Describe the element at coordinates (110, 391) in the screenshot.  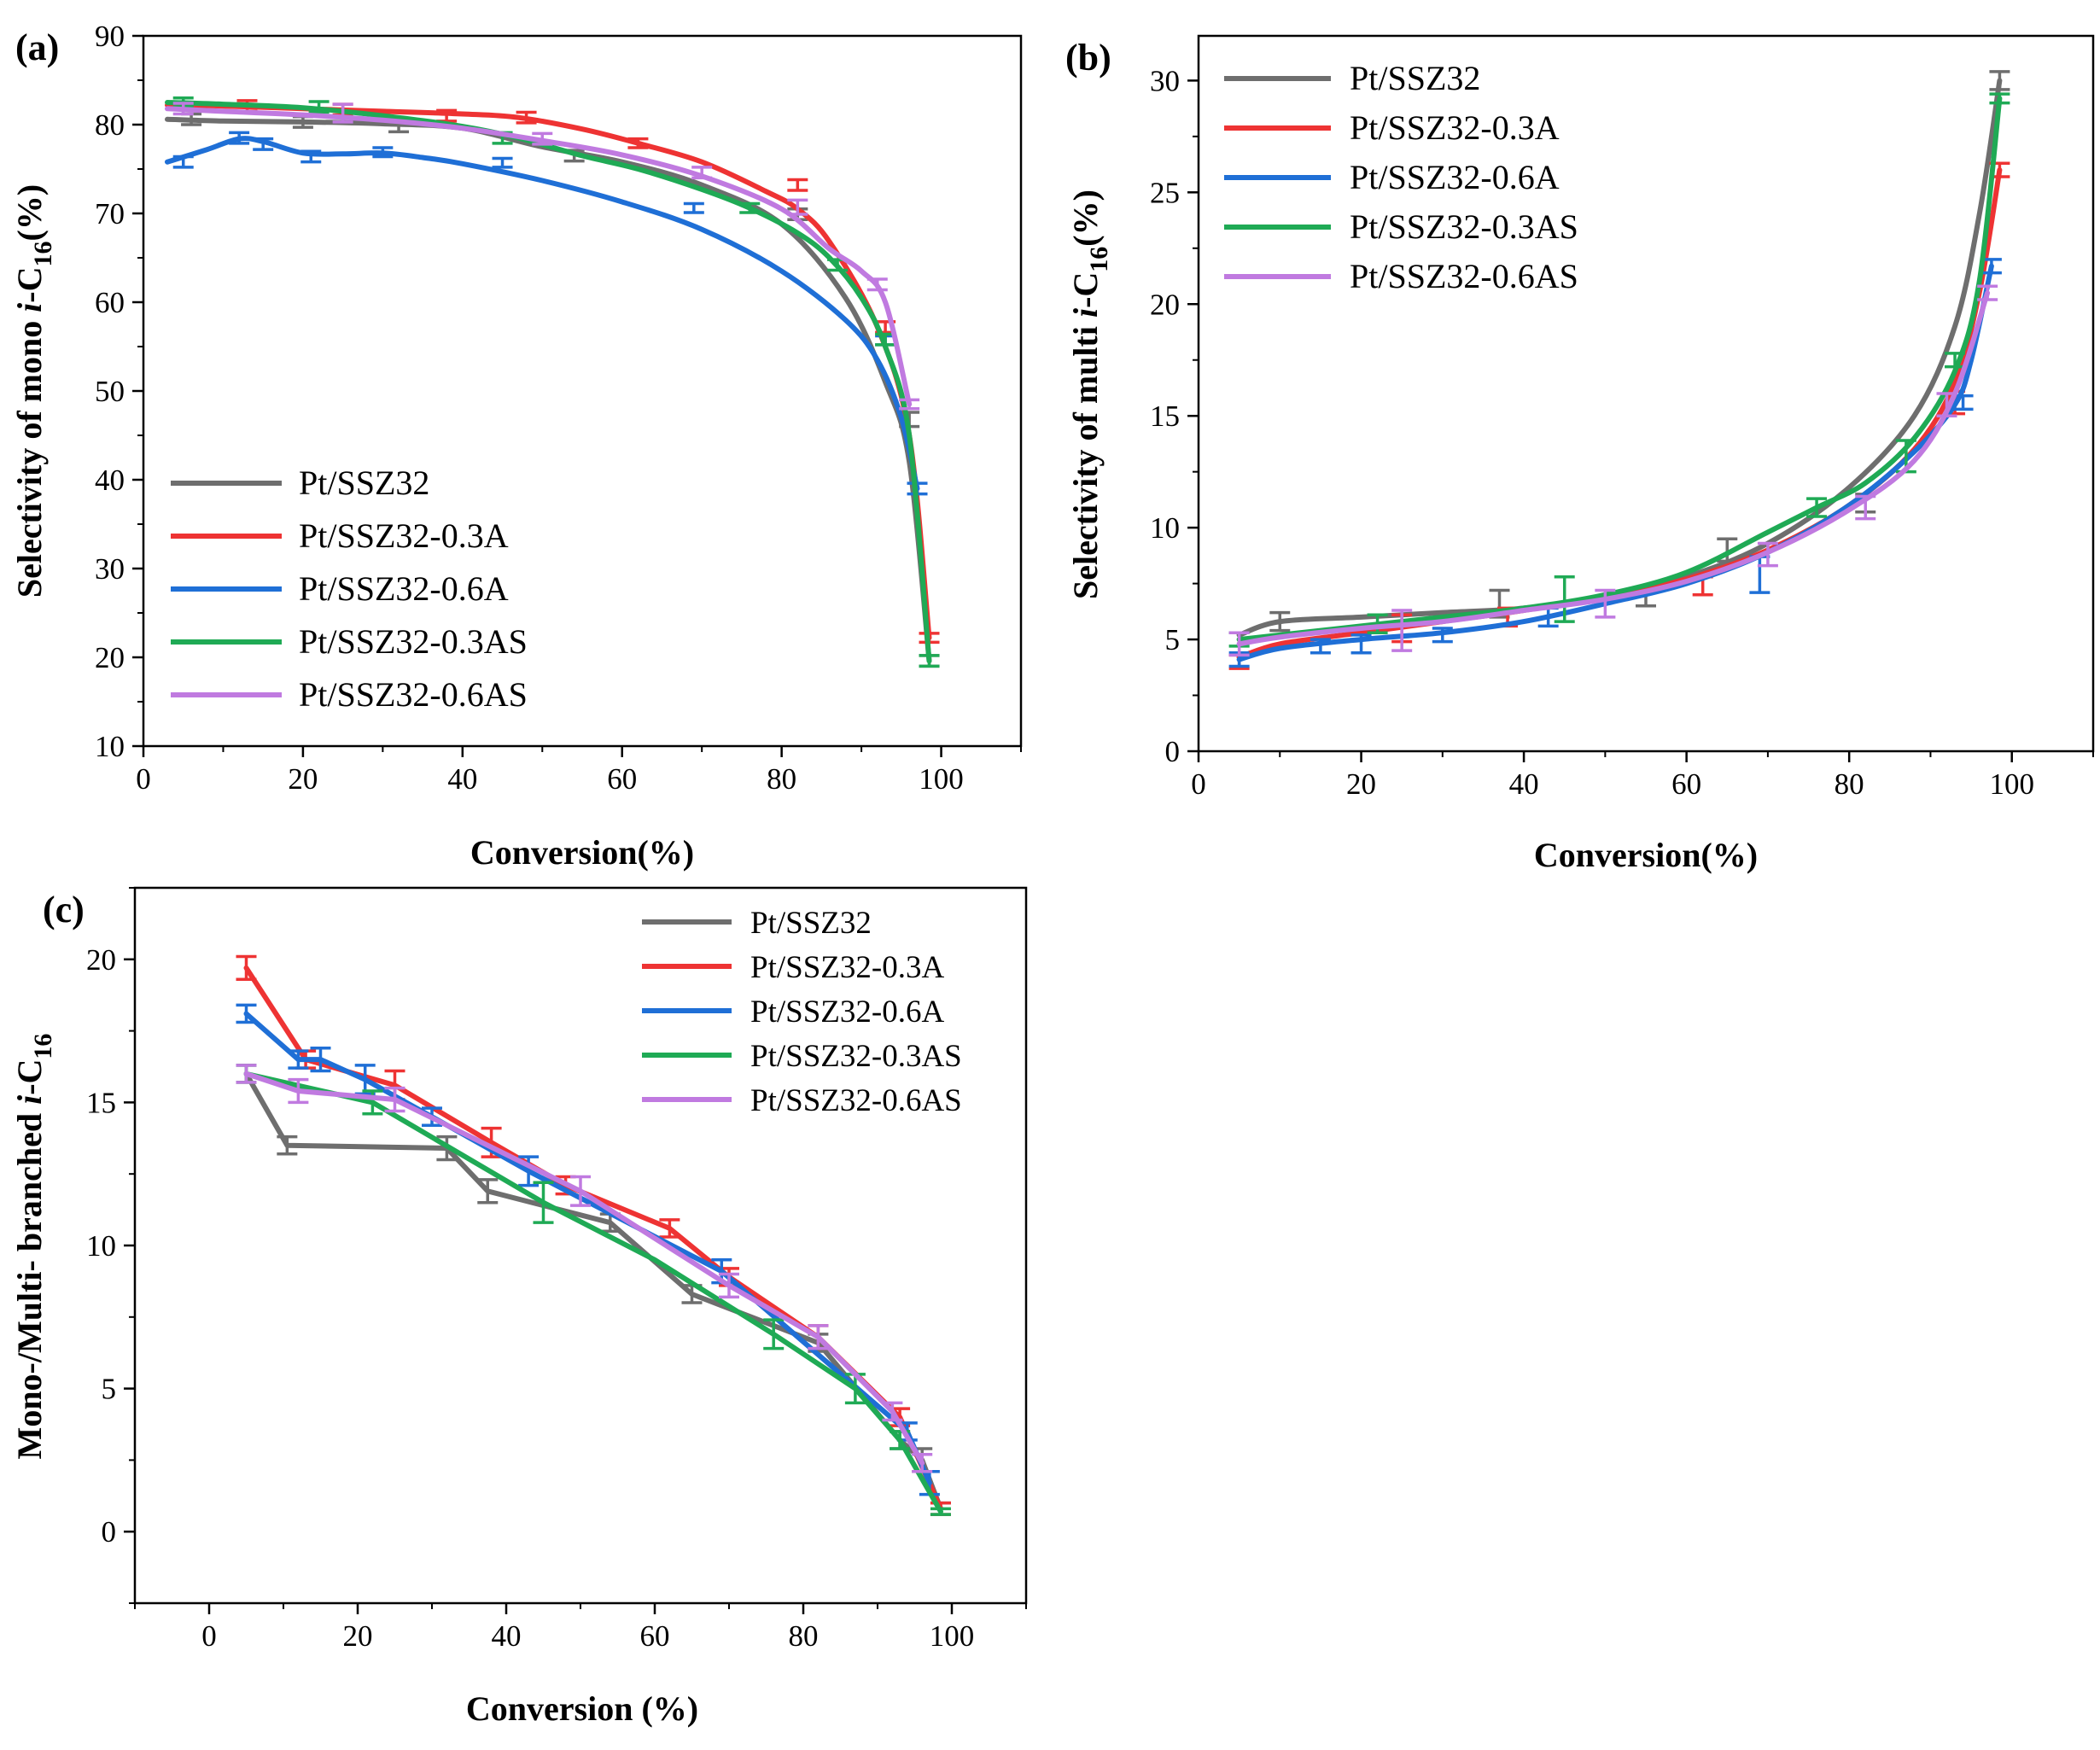
I see `y-tick-label: 50` at that location.